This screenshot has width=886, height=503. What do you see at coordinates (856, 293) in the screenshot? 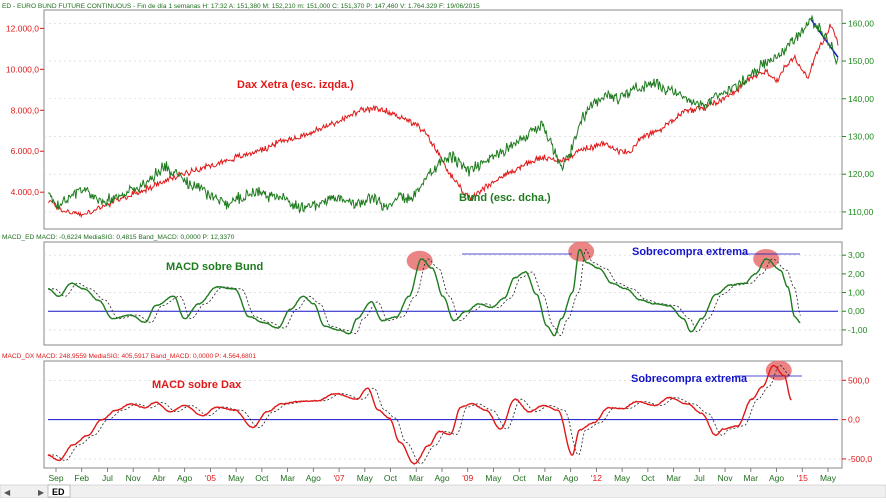
I see `right-tick-label: 1,00` at bounding box center [856, 293].